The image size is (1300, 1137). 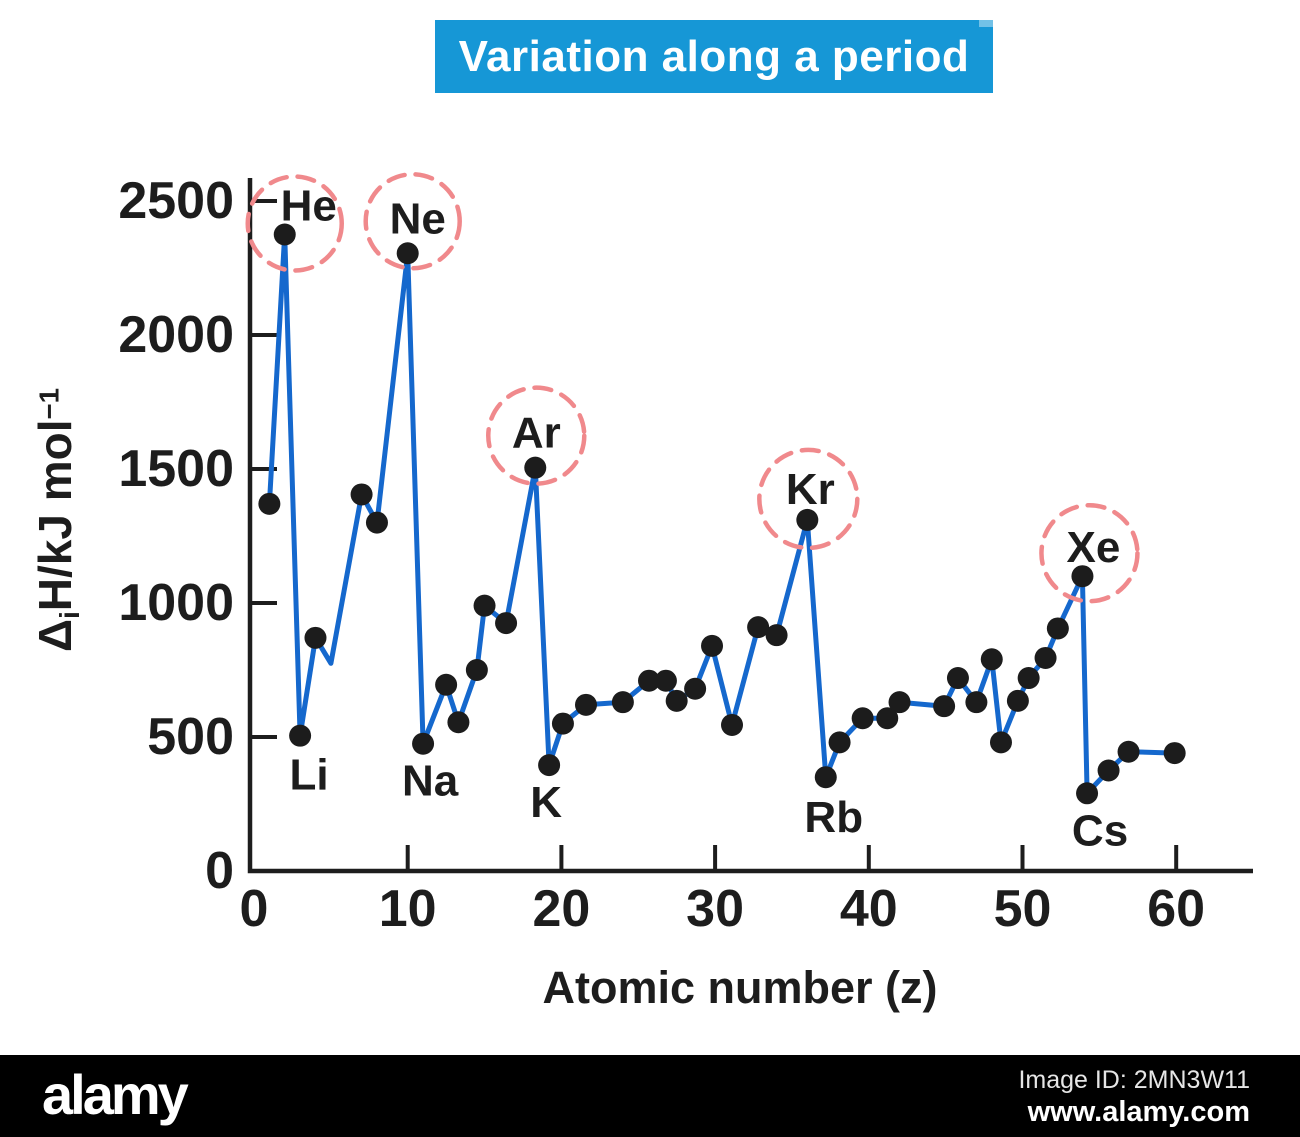 What do you see at coordinates (807, 519) in the screenshot?
I see `data-point-Kr` at bounding box center [807, 519].